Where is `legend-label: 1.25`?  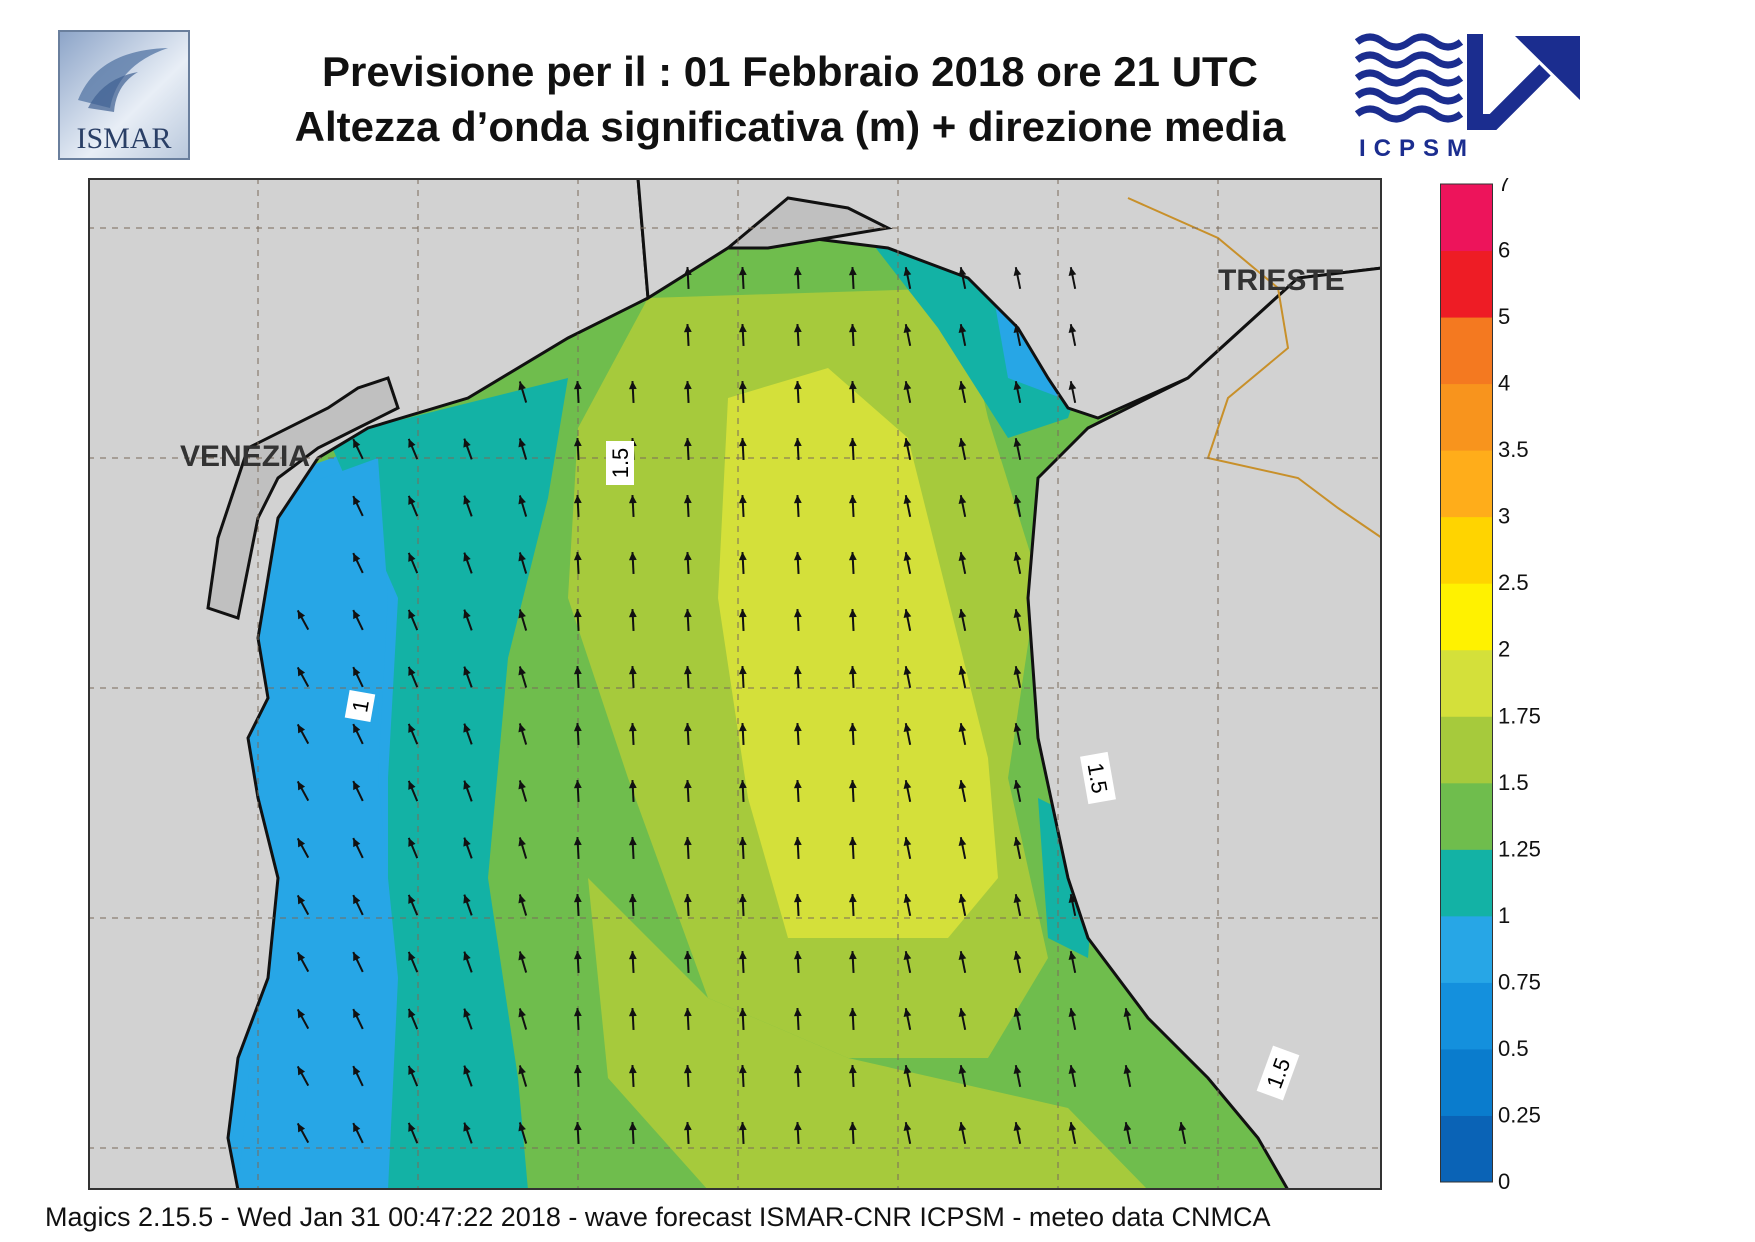
legend-label: 1.25 is located at coordinates (1519, 848).